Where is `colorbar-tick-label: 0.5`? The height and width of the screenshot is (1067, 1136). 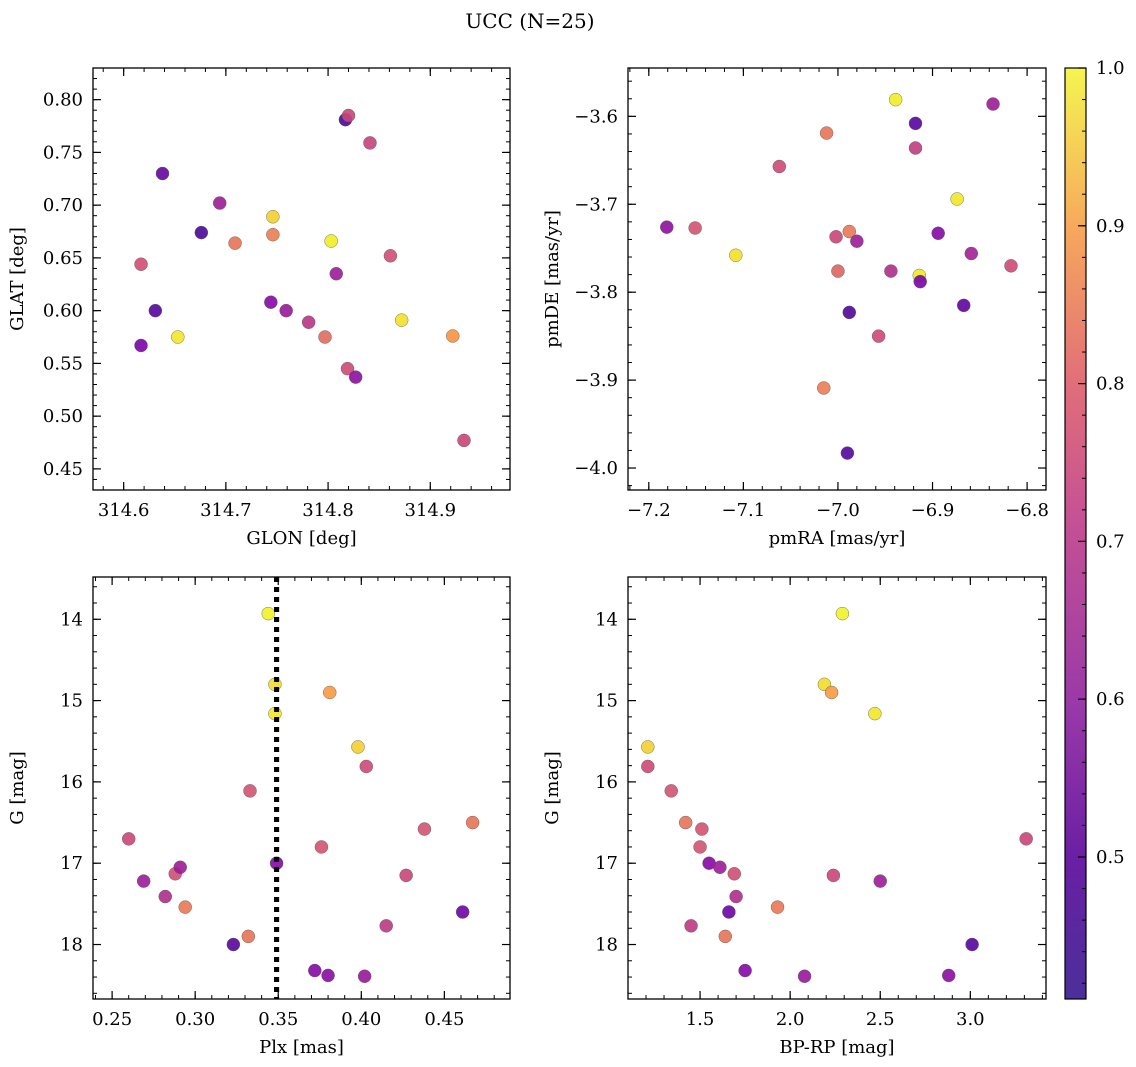
colorbar-tick-label: 0.5 is located at coordinates (1110, 857).